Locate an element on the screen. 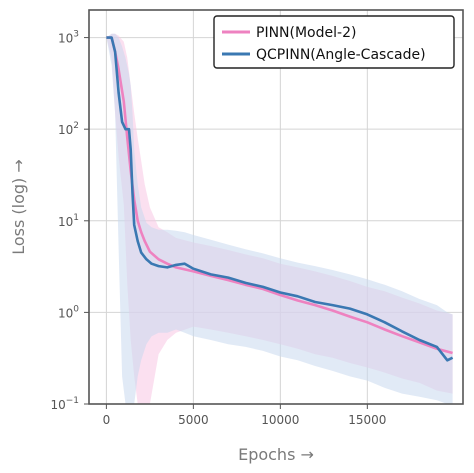 This screenshot has width=474, height=473. x-tick-label: 0 is located at coordinates (107, 420).